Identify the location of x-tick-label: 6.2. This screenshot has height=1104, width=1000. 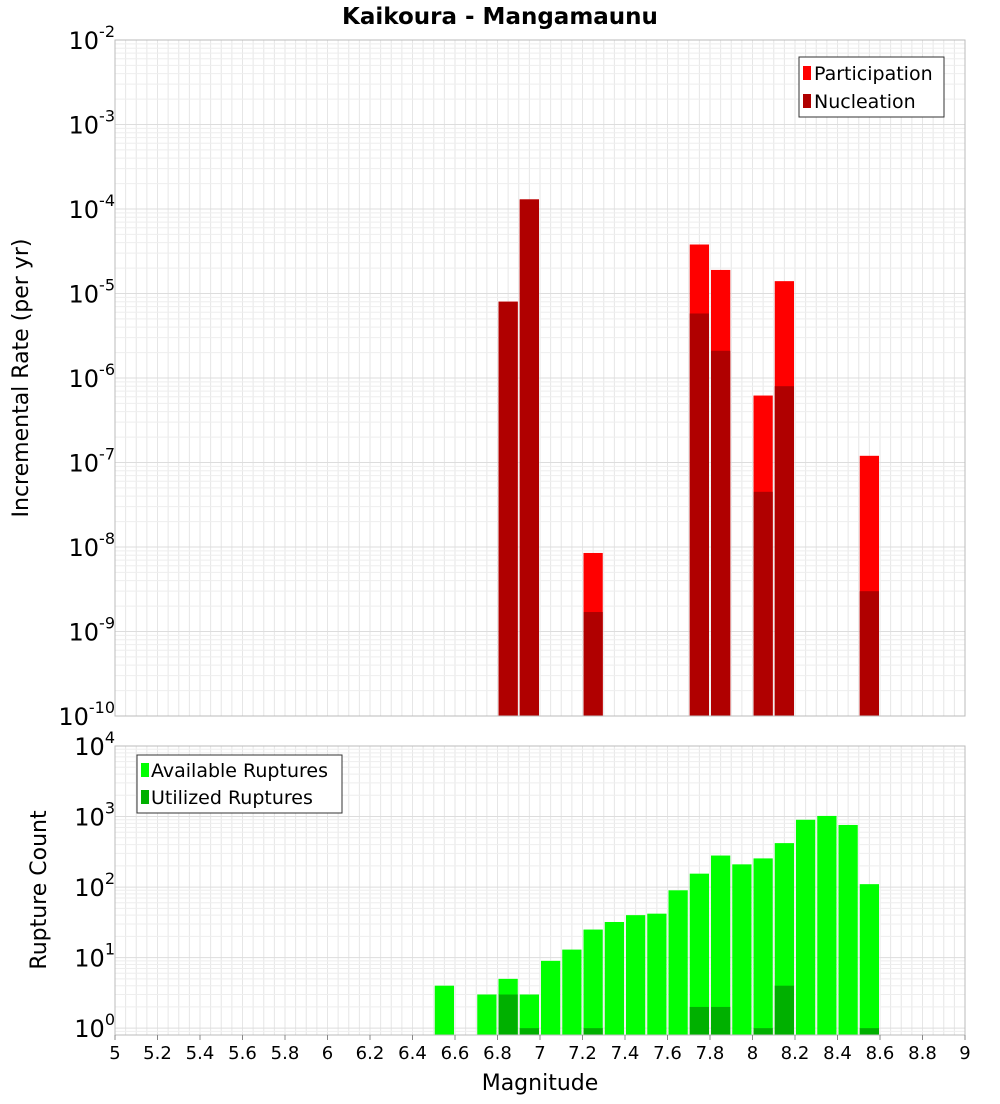
(370, 1053).